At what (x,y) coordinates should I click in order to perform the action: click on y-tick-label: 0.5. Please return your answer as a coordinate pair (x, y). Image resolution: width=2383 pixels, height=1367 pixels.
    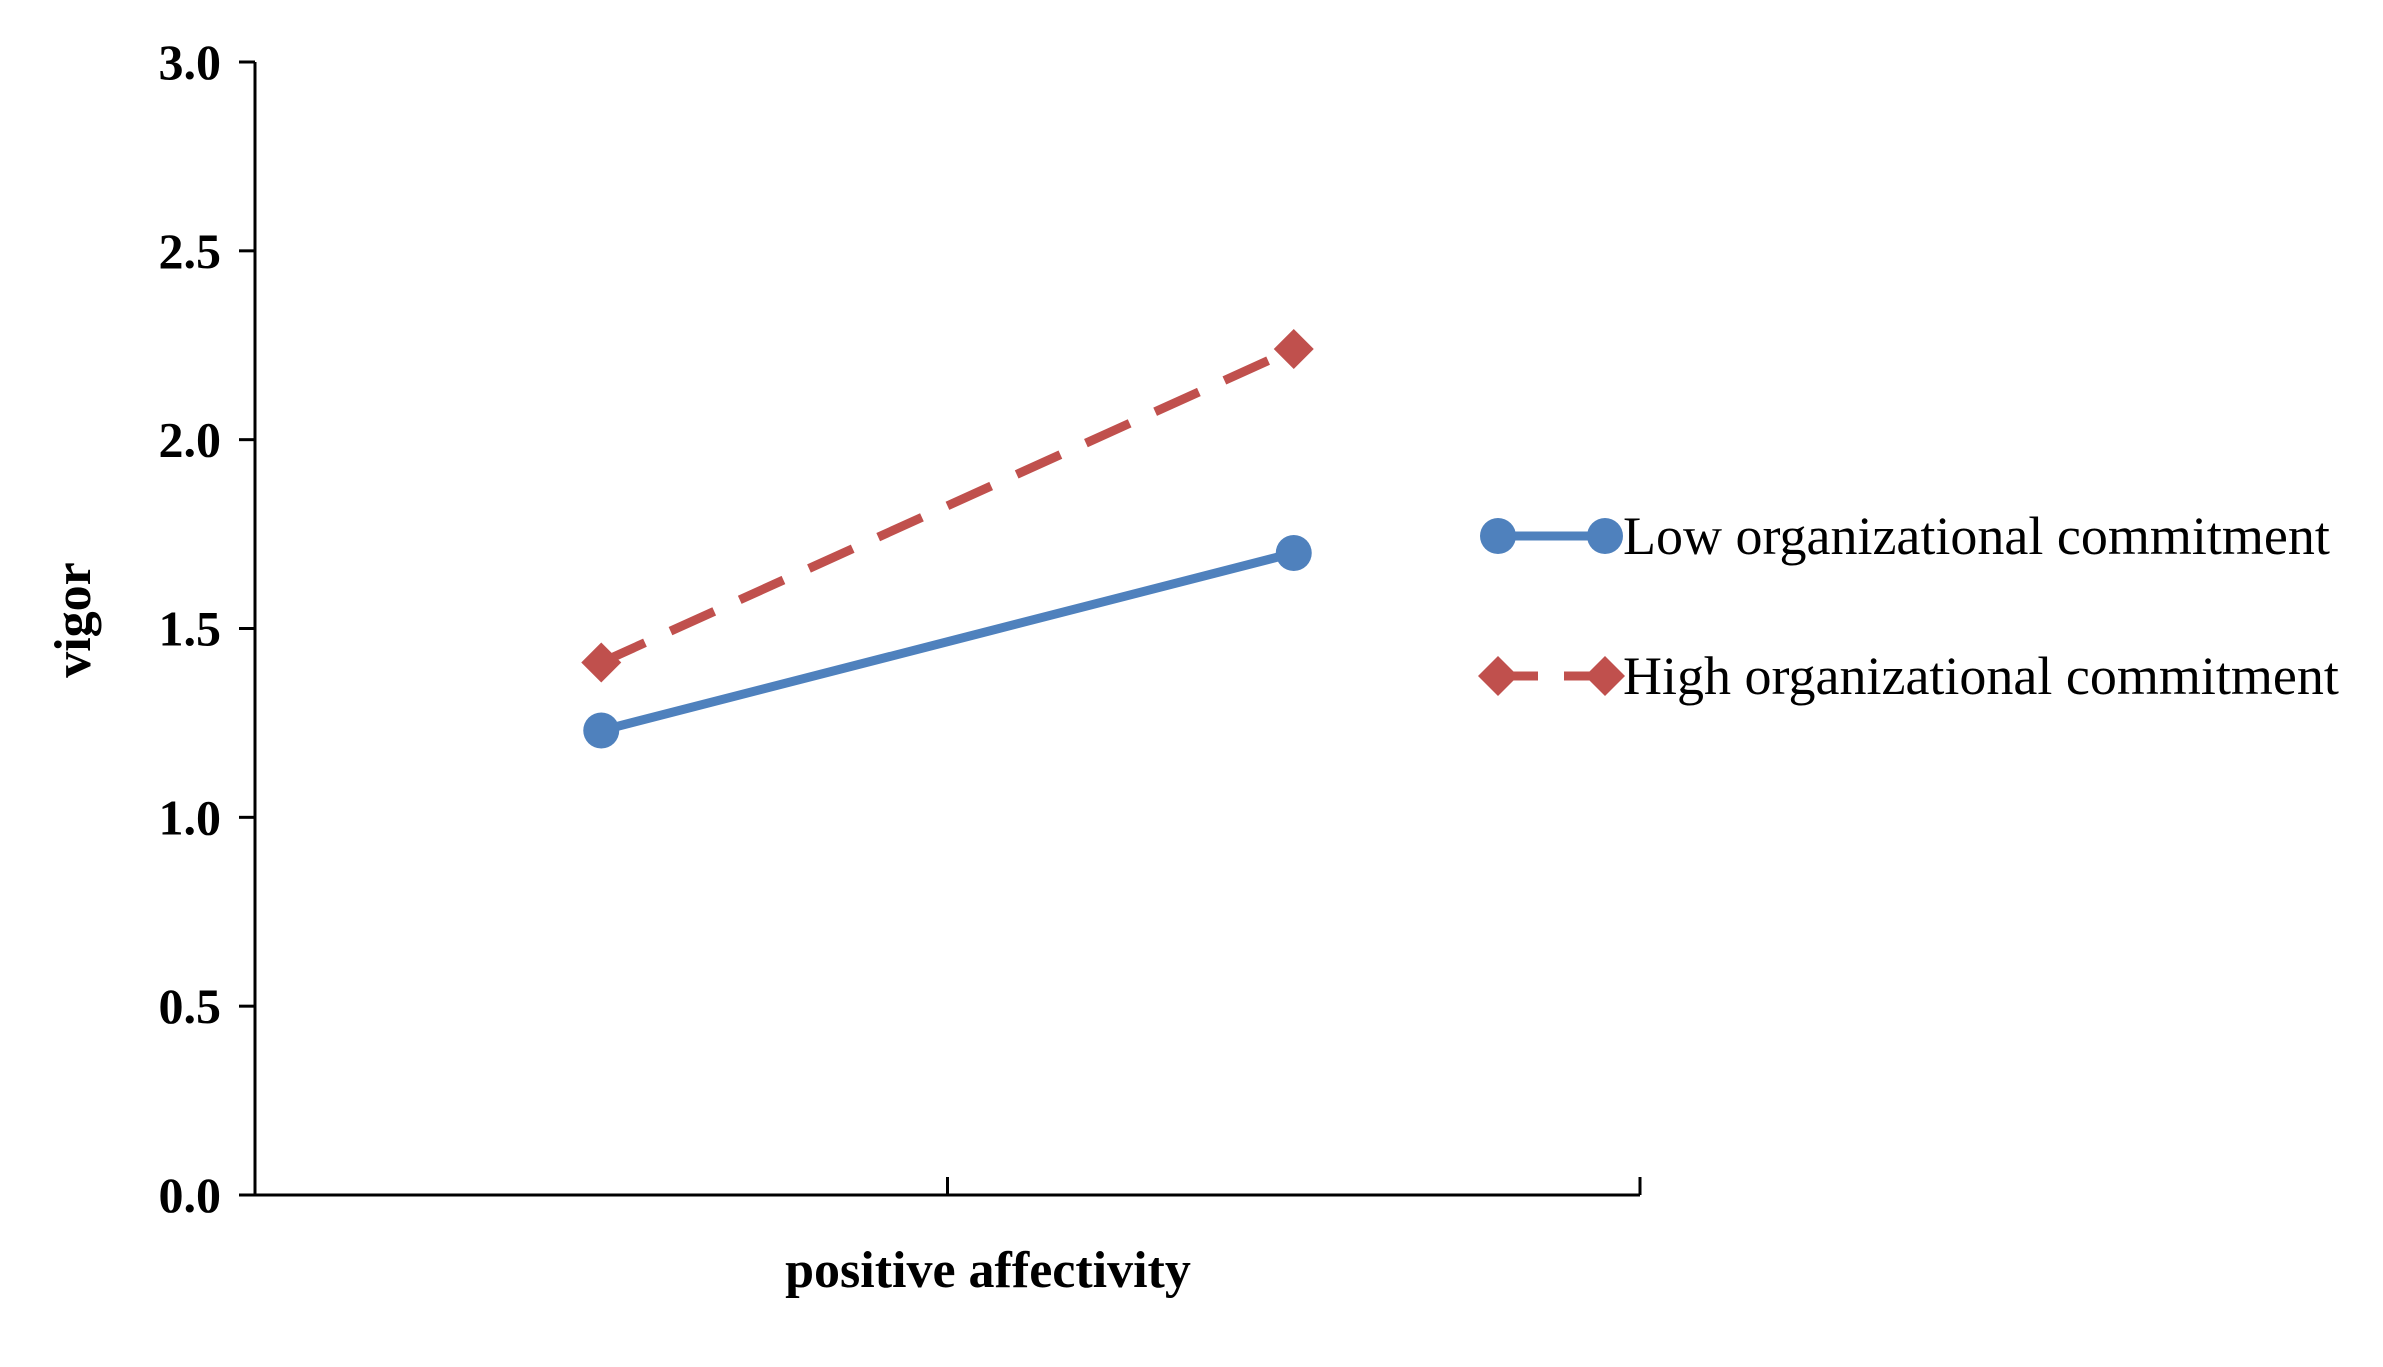
    Looking at the image, I should click on (190, 1006).